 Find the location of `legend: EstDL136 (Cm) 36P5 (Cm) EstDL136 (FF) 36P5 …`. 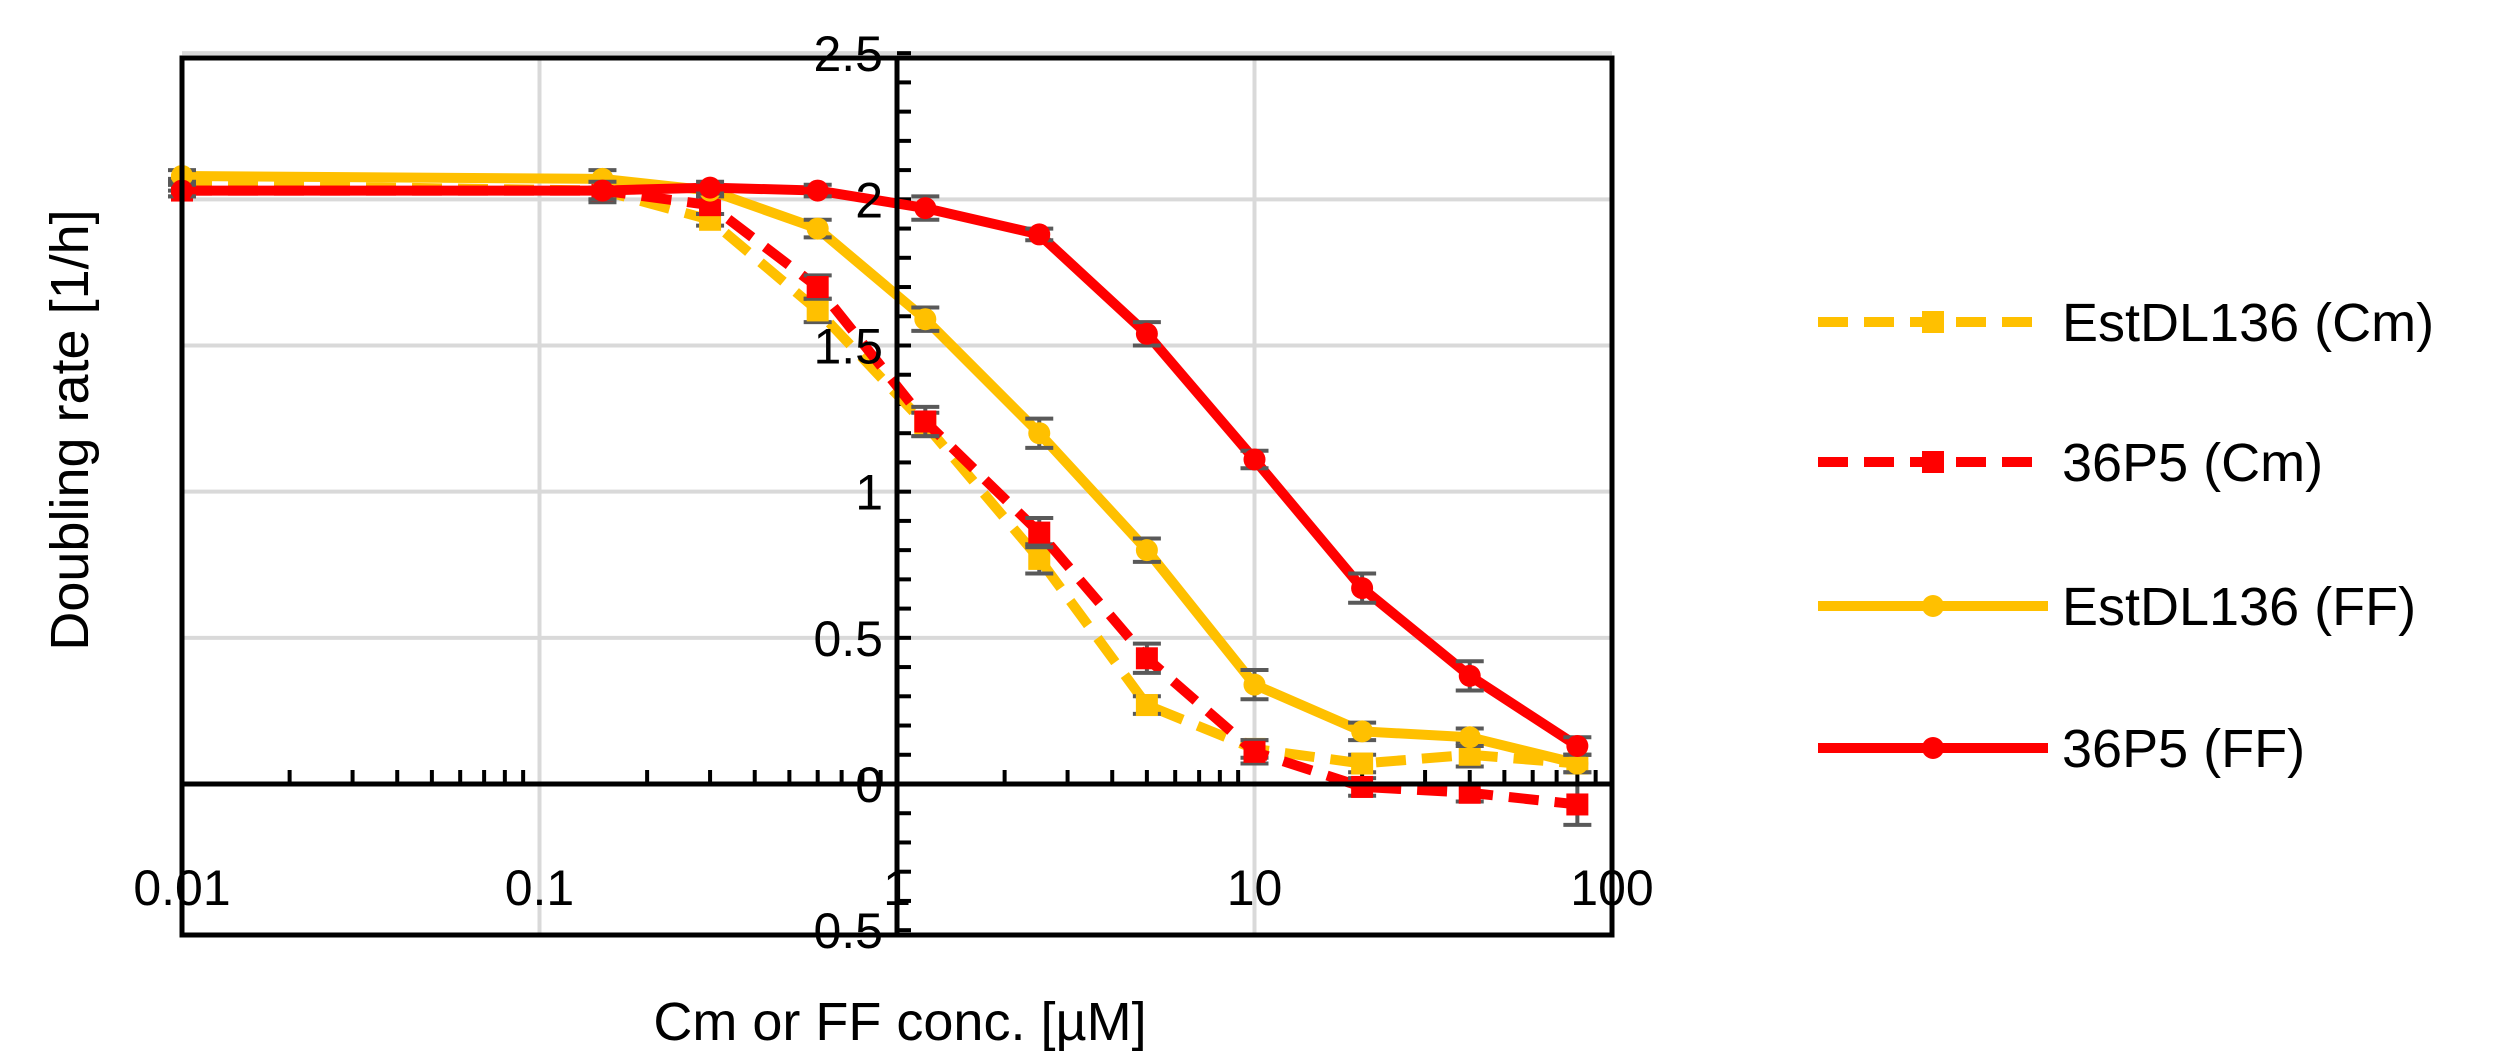

legend: EstDL136 (Cm) 36P5 (Cm) EstDL136 (FF) 36P5 … is located at coordinates (2126, 536).